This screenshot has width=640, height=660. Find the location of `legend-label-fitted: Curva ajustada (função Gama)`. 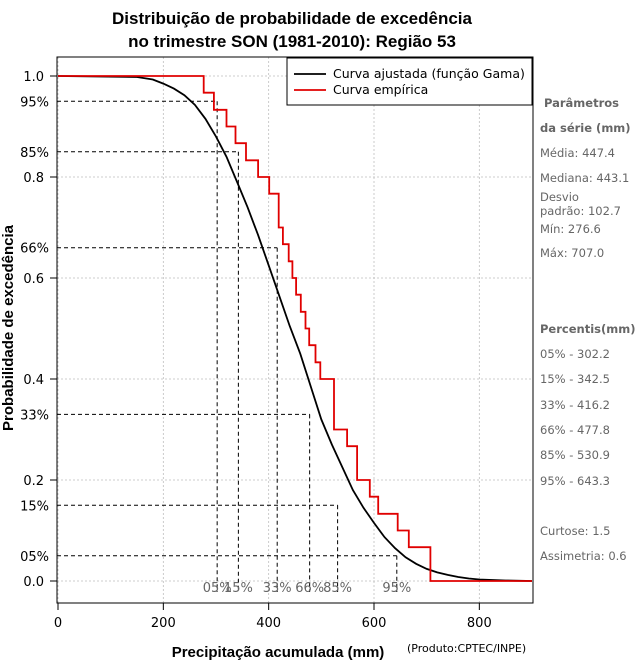

legend-label-fitted: Curva ajustada (função Gama) is located at coordinates (429, 73).